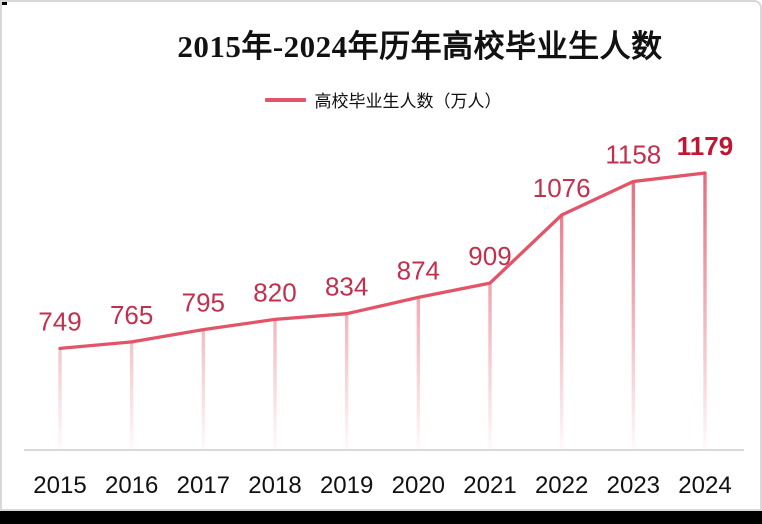 The width and height of the screenshot is (762, 524). I want to click on data-point-label: 1158, so click(633, 155).